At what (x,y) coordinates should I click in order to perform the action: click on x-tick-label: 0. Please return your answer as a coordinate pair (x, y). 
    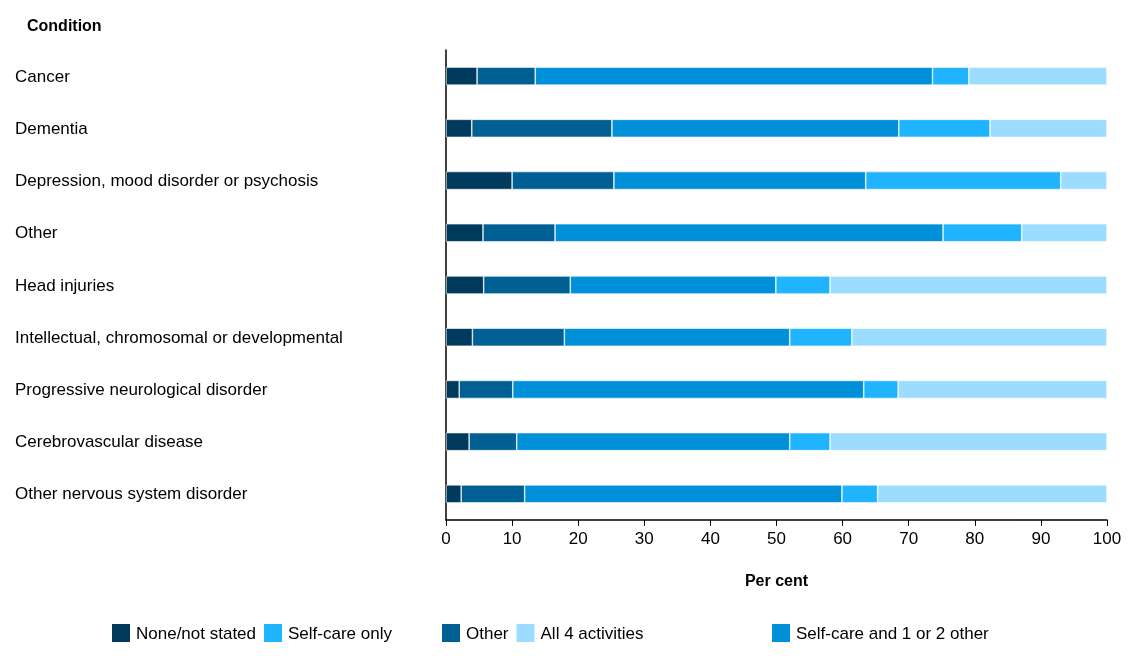
    Looking at the image, I should click on (446, 538).